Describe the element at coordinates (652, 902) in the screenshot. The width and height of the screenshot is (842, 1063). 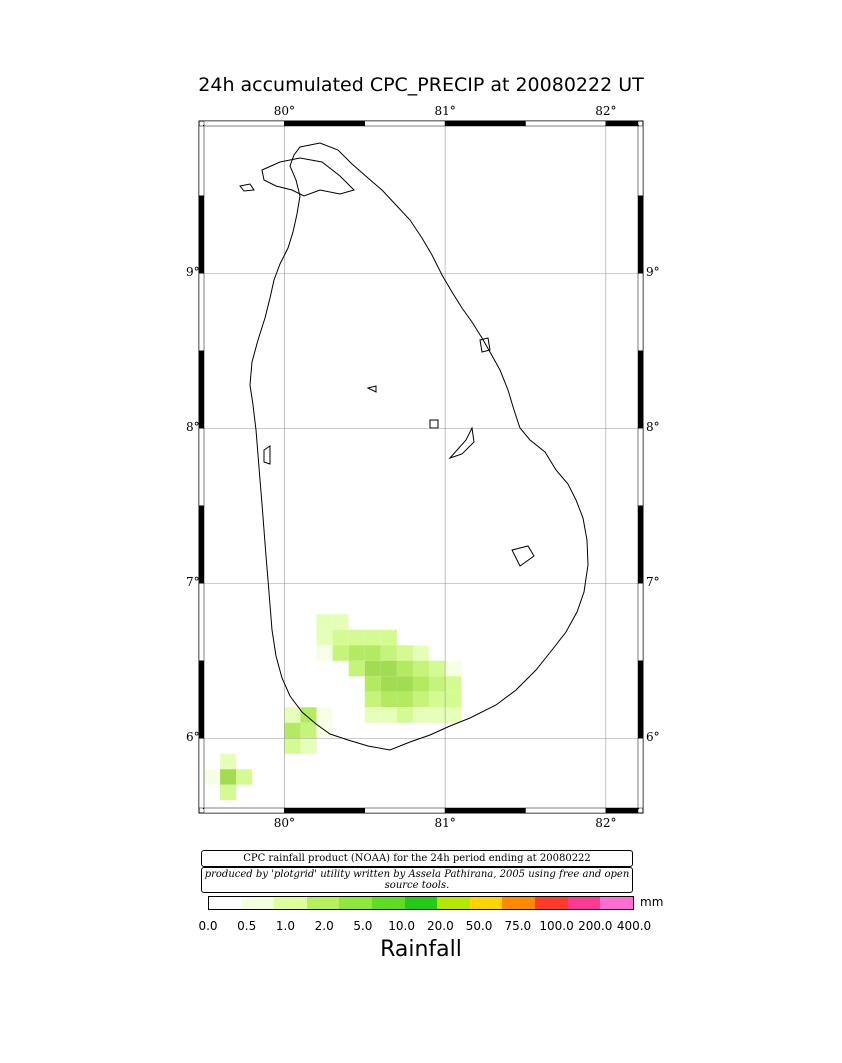
I see `colorbar-unit: mm` at that location.